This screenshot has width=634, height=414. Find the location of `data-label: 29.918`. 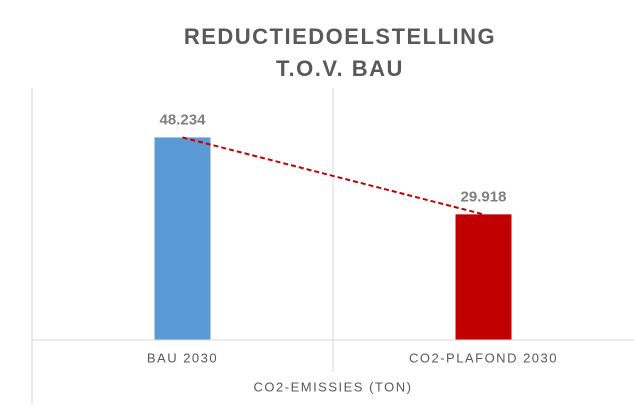

data-label: 29.918 is located at coordinates (484, 196).